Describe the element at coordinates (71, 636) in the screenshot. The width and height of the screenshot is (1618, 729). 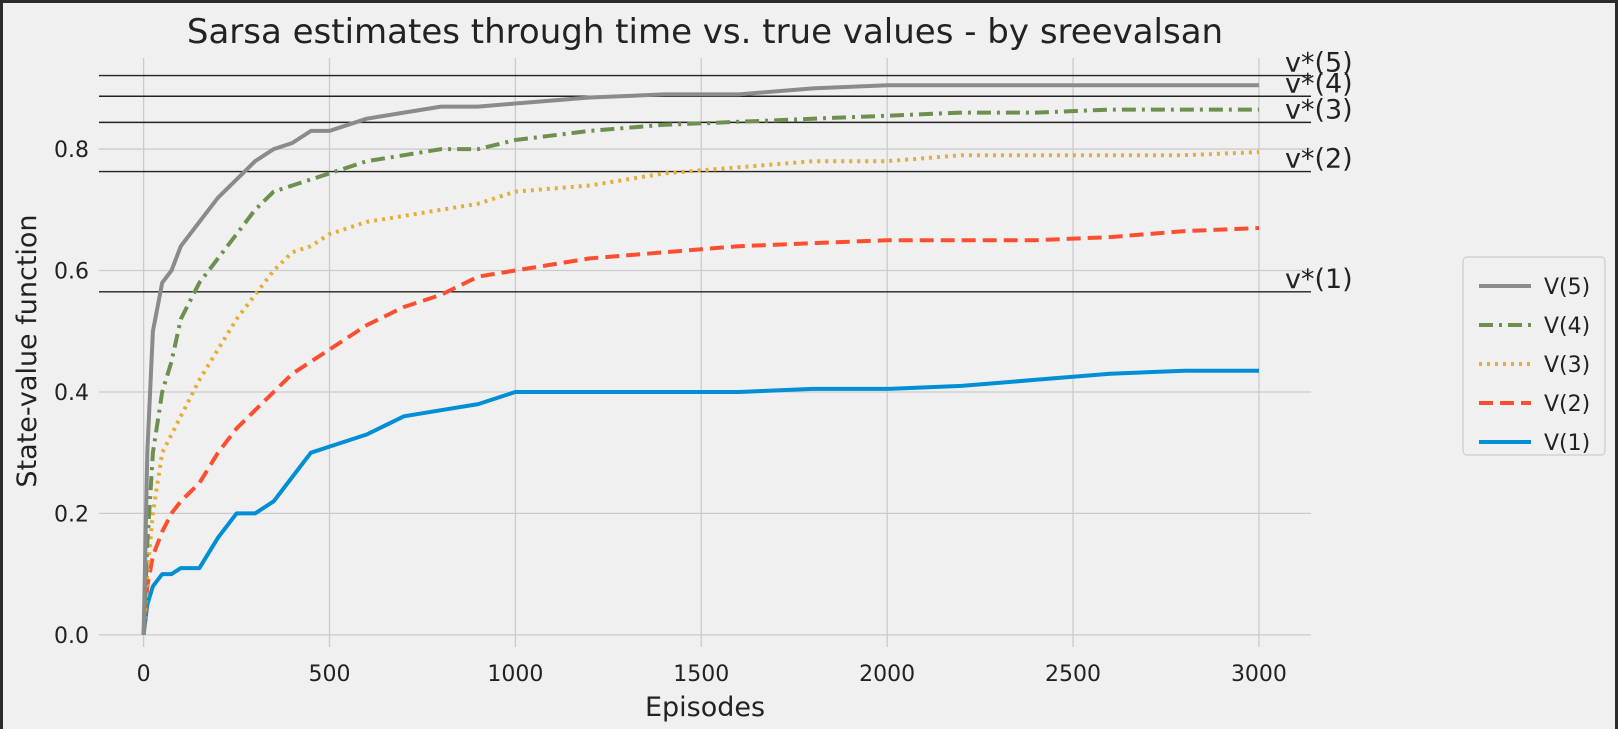
I see `y-tick-label: 0.0` at that location.